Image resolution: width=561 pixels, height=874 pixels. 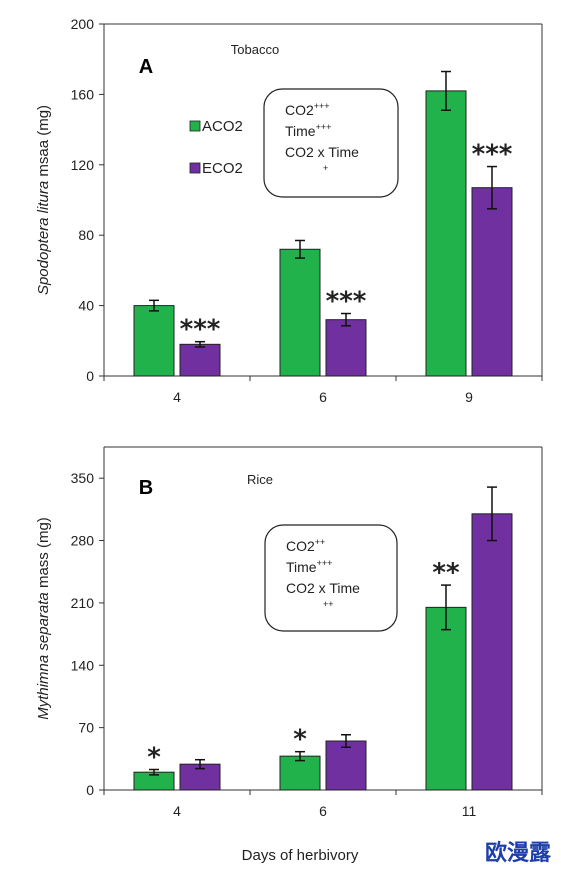 I want to click on panel-letter: A, so click(x=146, y=67).